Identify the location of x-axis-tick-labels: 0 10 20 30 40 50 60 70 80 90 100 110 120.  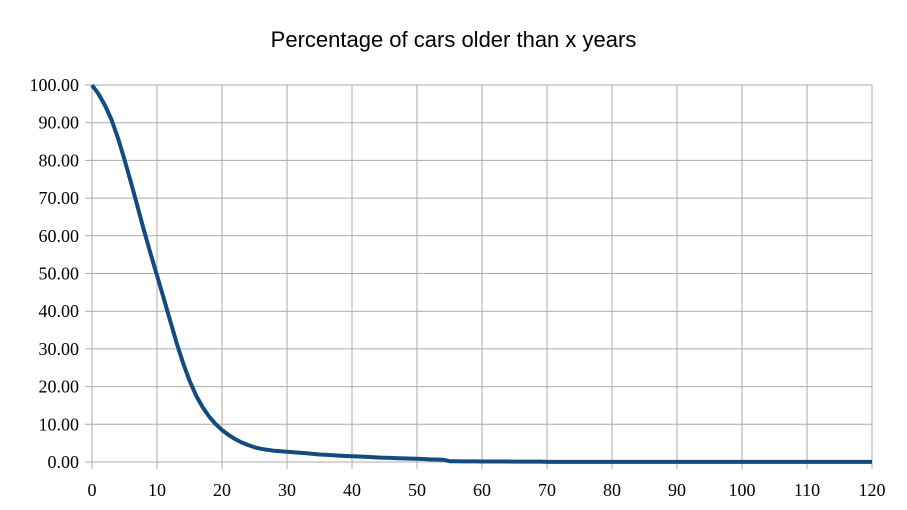
(487, 490).